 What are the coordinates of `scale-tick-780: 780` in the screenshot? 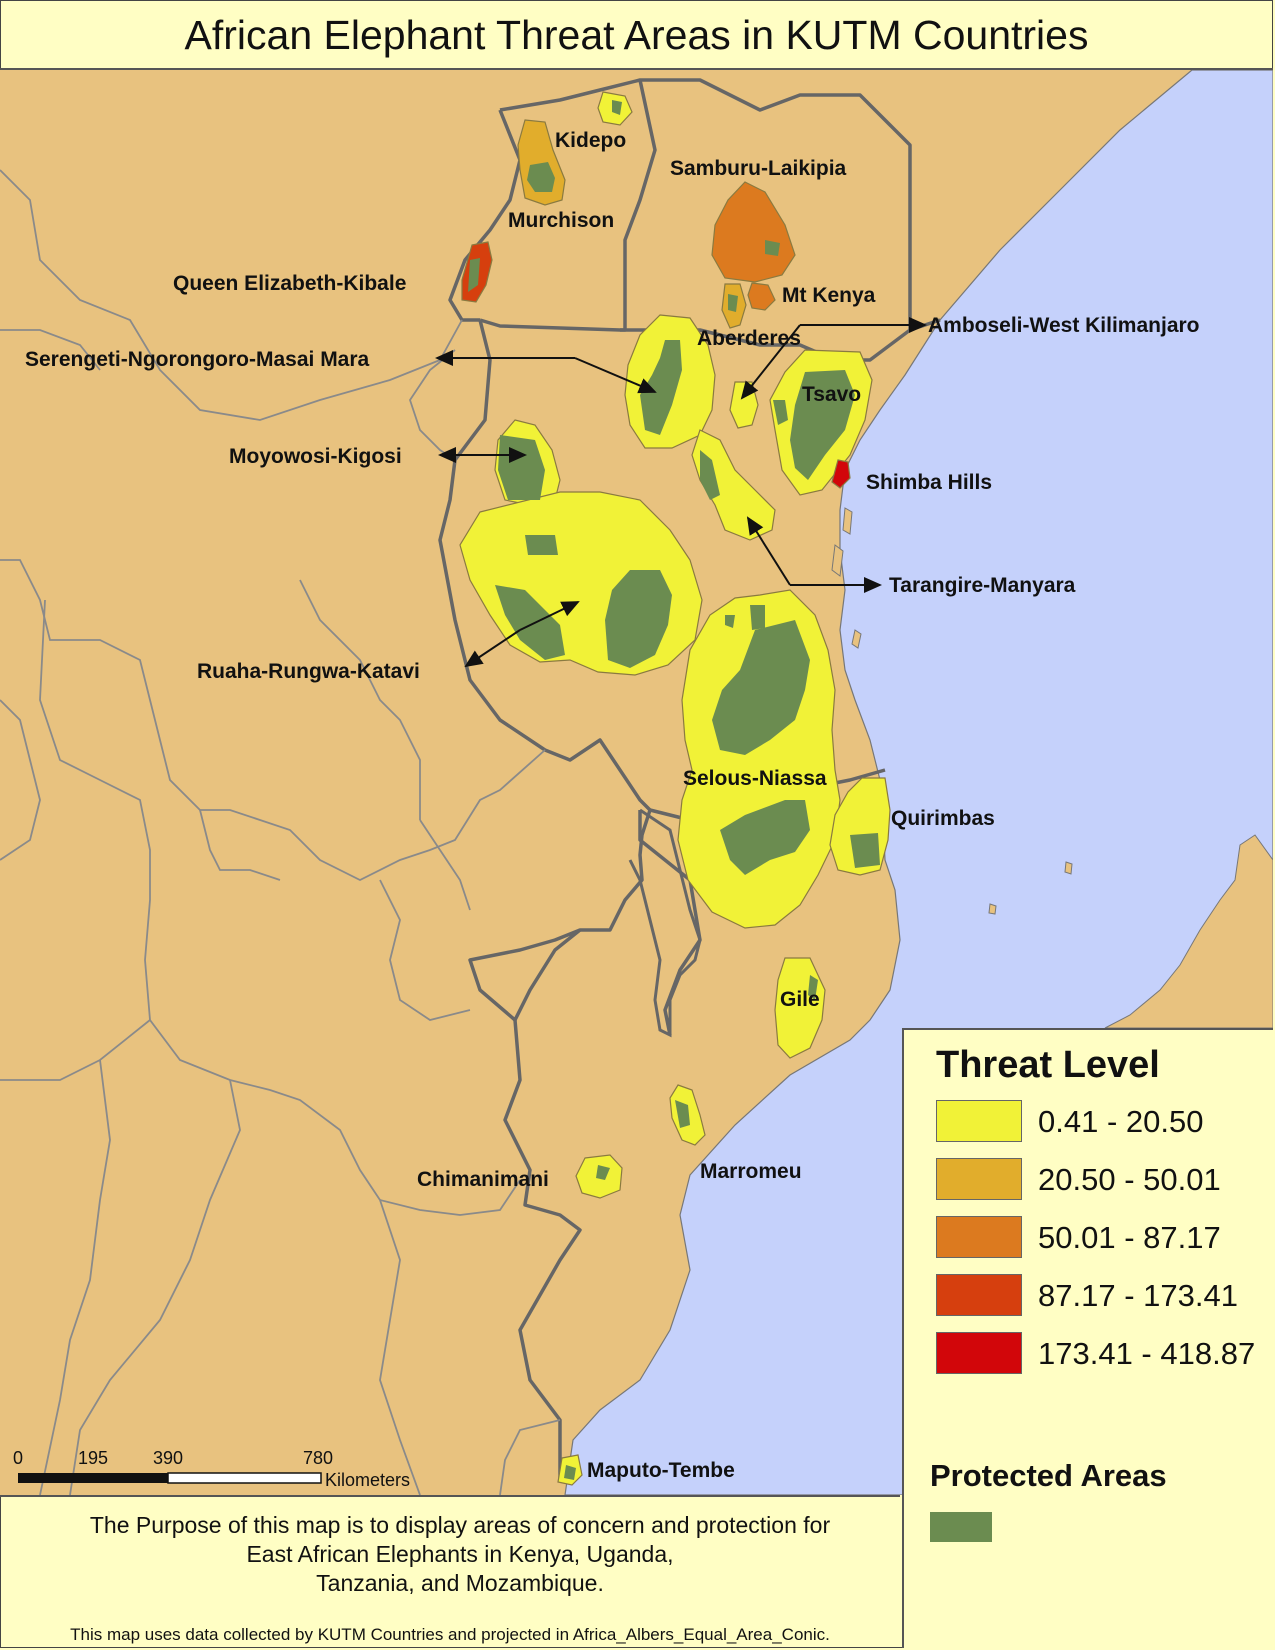 It's located at (318, 1458).